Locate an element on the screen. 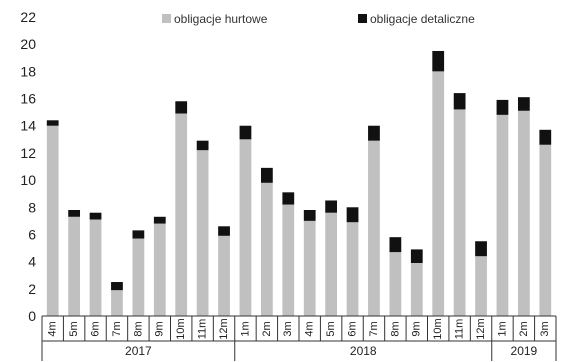  y-tick-label: 14 is located at coordinates (28, 126).